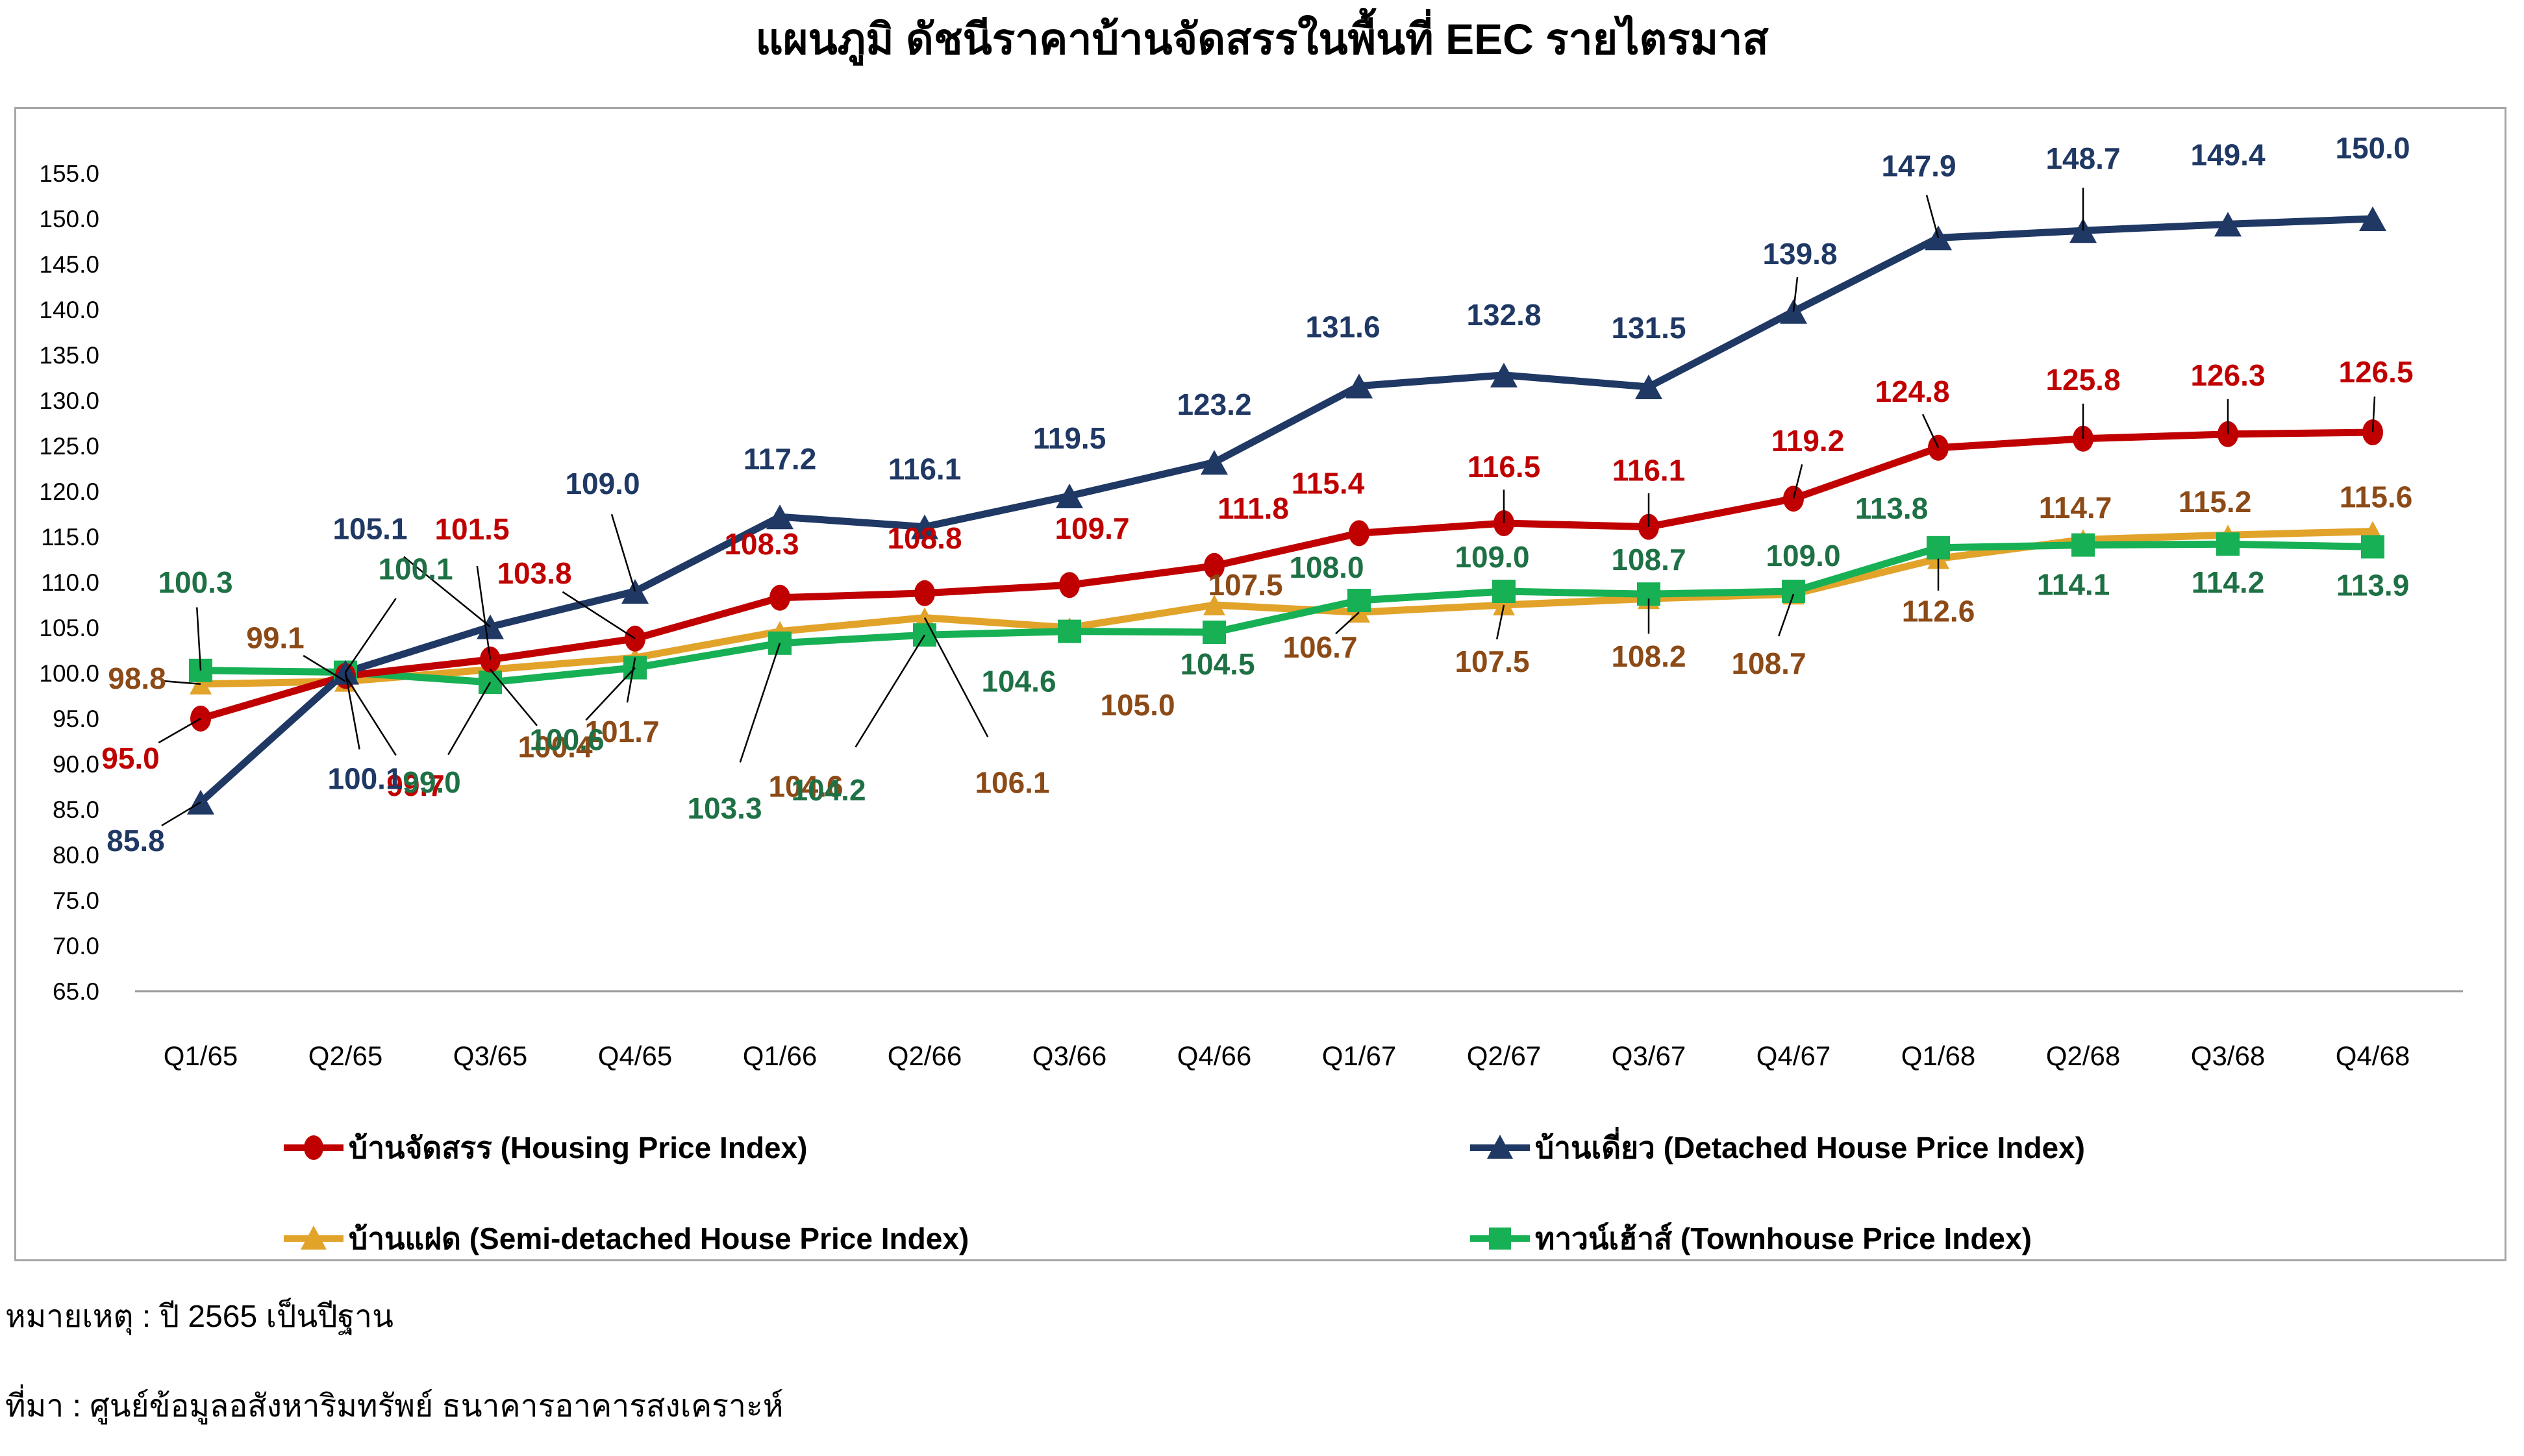 This screenshot has height=1456, width=2524. What do you see at coordinates (1500, 1239) in the screenshot?
I see `square-legend-marker-icon` at bounding box center [1500, 1239].